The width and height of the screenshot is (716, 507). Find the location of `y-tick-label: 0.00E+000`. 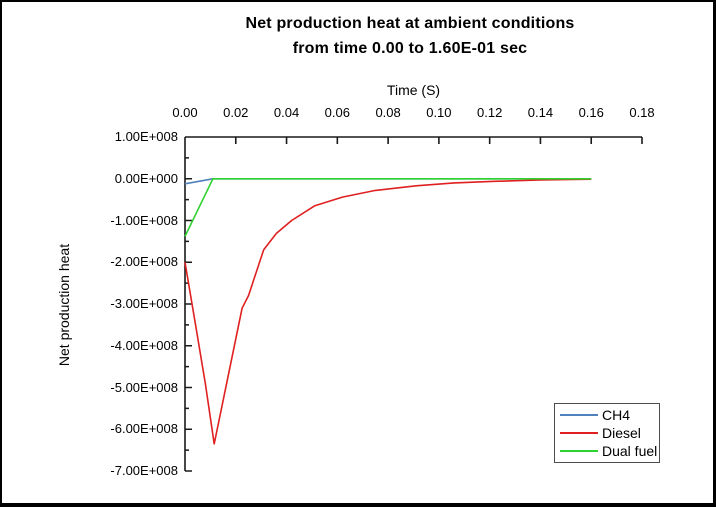

y-tick-label: 0.00E+000 is located at coordinates (146, 178).